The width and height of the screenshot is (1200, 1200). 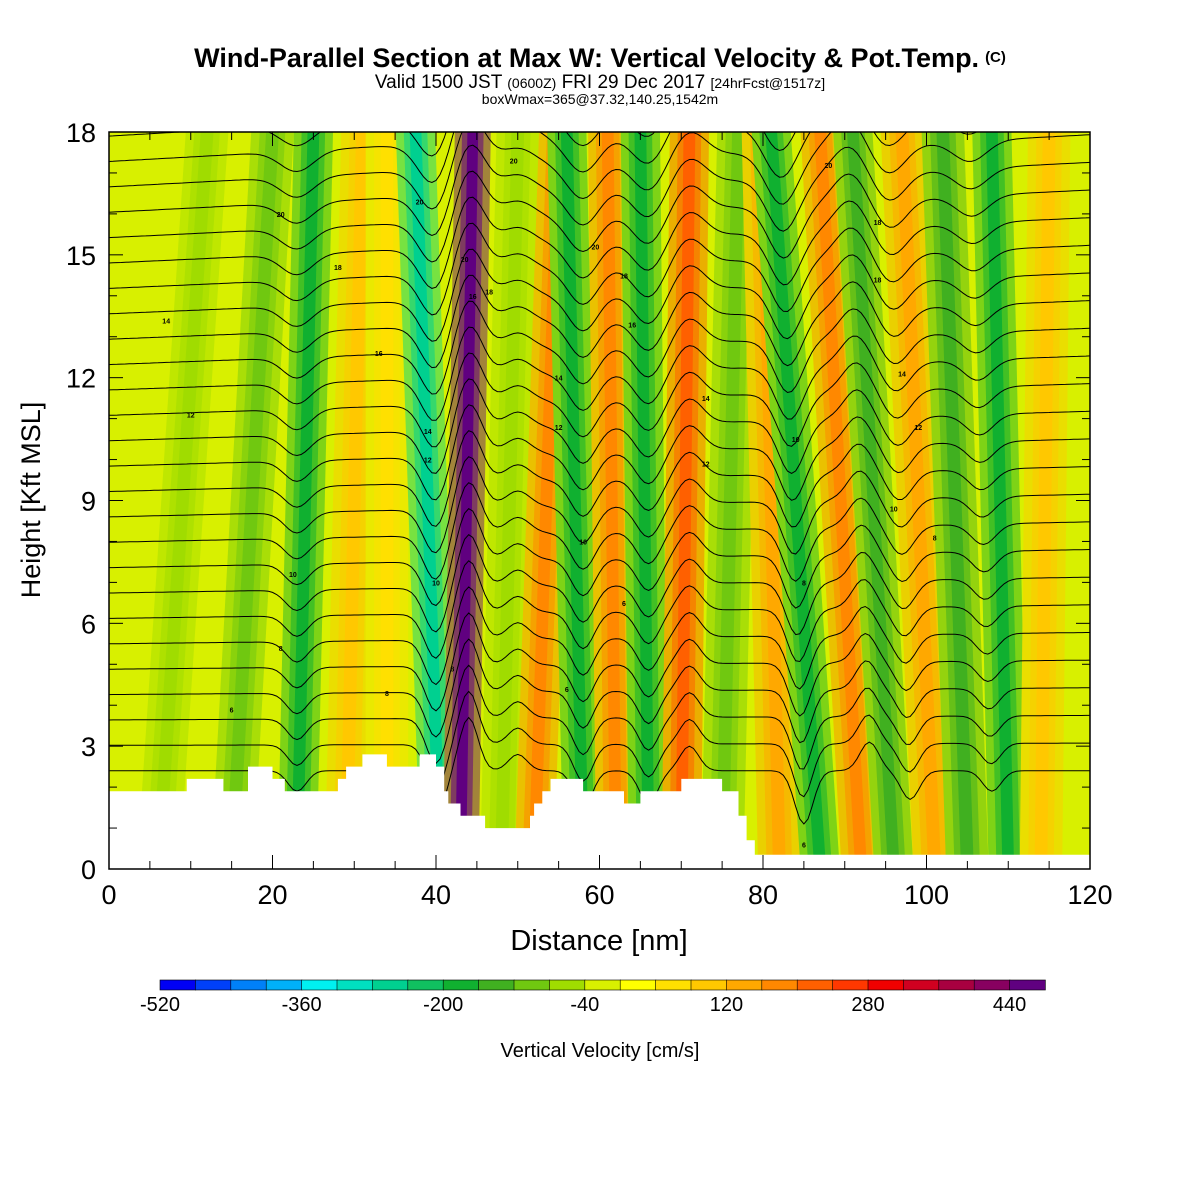 I want to click on colorbar-tick-3: -40, so click(x=584, y=1005).